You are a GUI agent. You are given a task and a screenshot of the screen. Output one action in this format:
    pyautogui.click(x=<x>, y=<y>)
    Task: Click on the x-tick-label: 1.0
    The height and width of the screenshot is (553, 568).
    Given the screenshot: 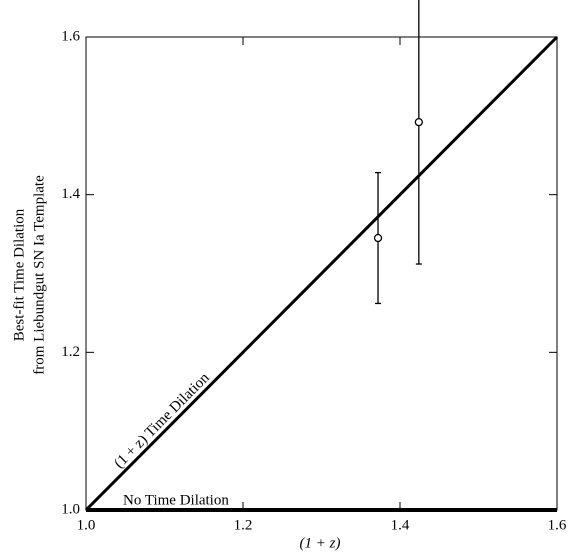 What is the action you would take?
    pyautogui.click(x=86, y=525)
    